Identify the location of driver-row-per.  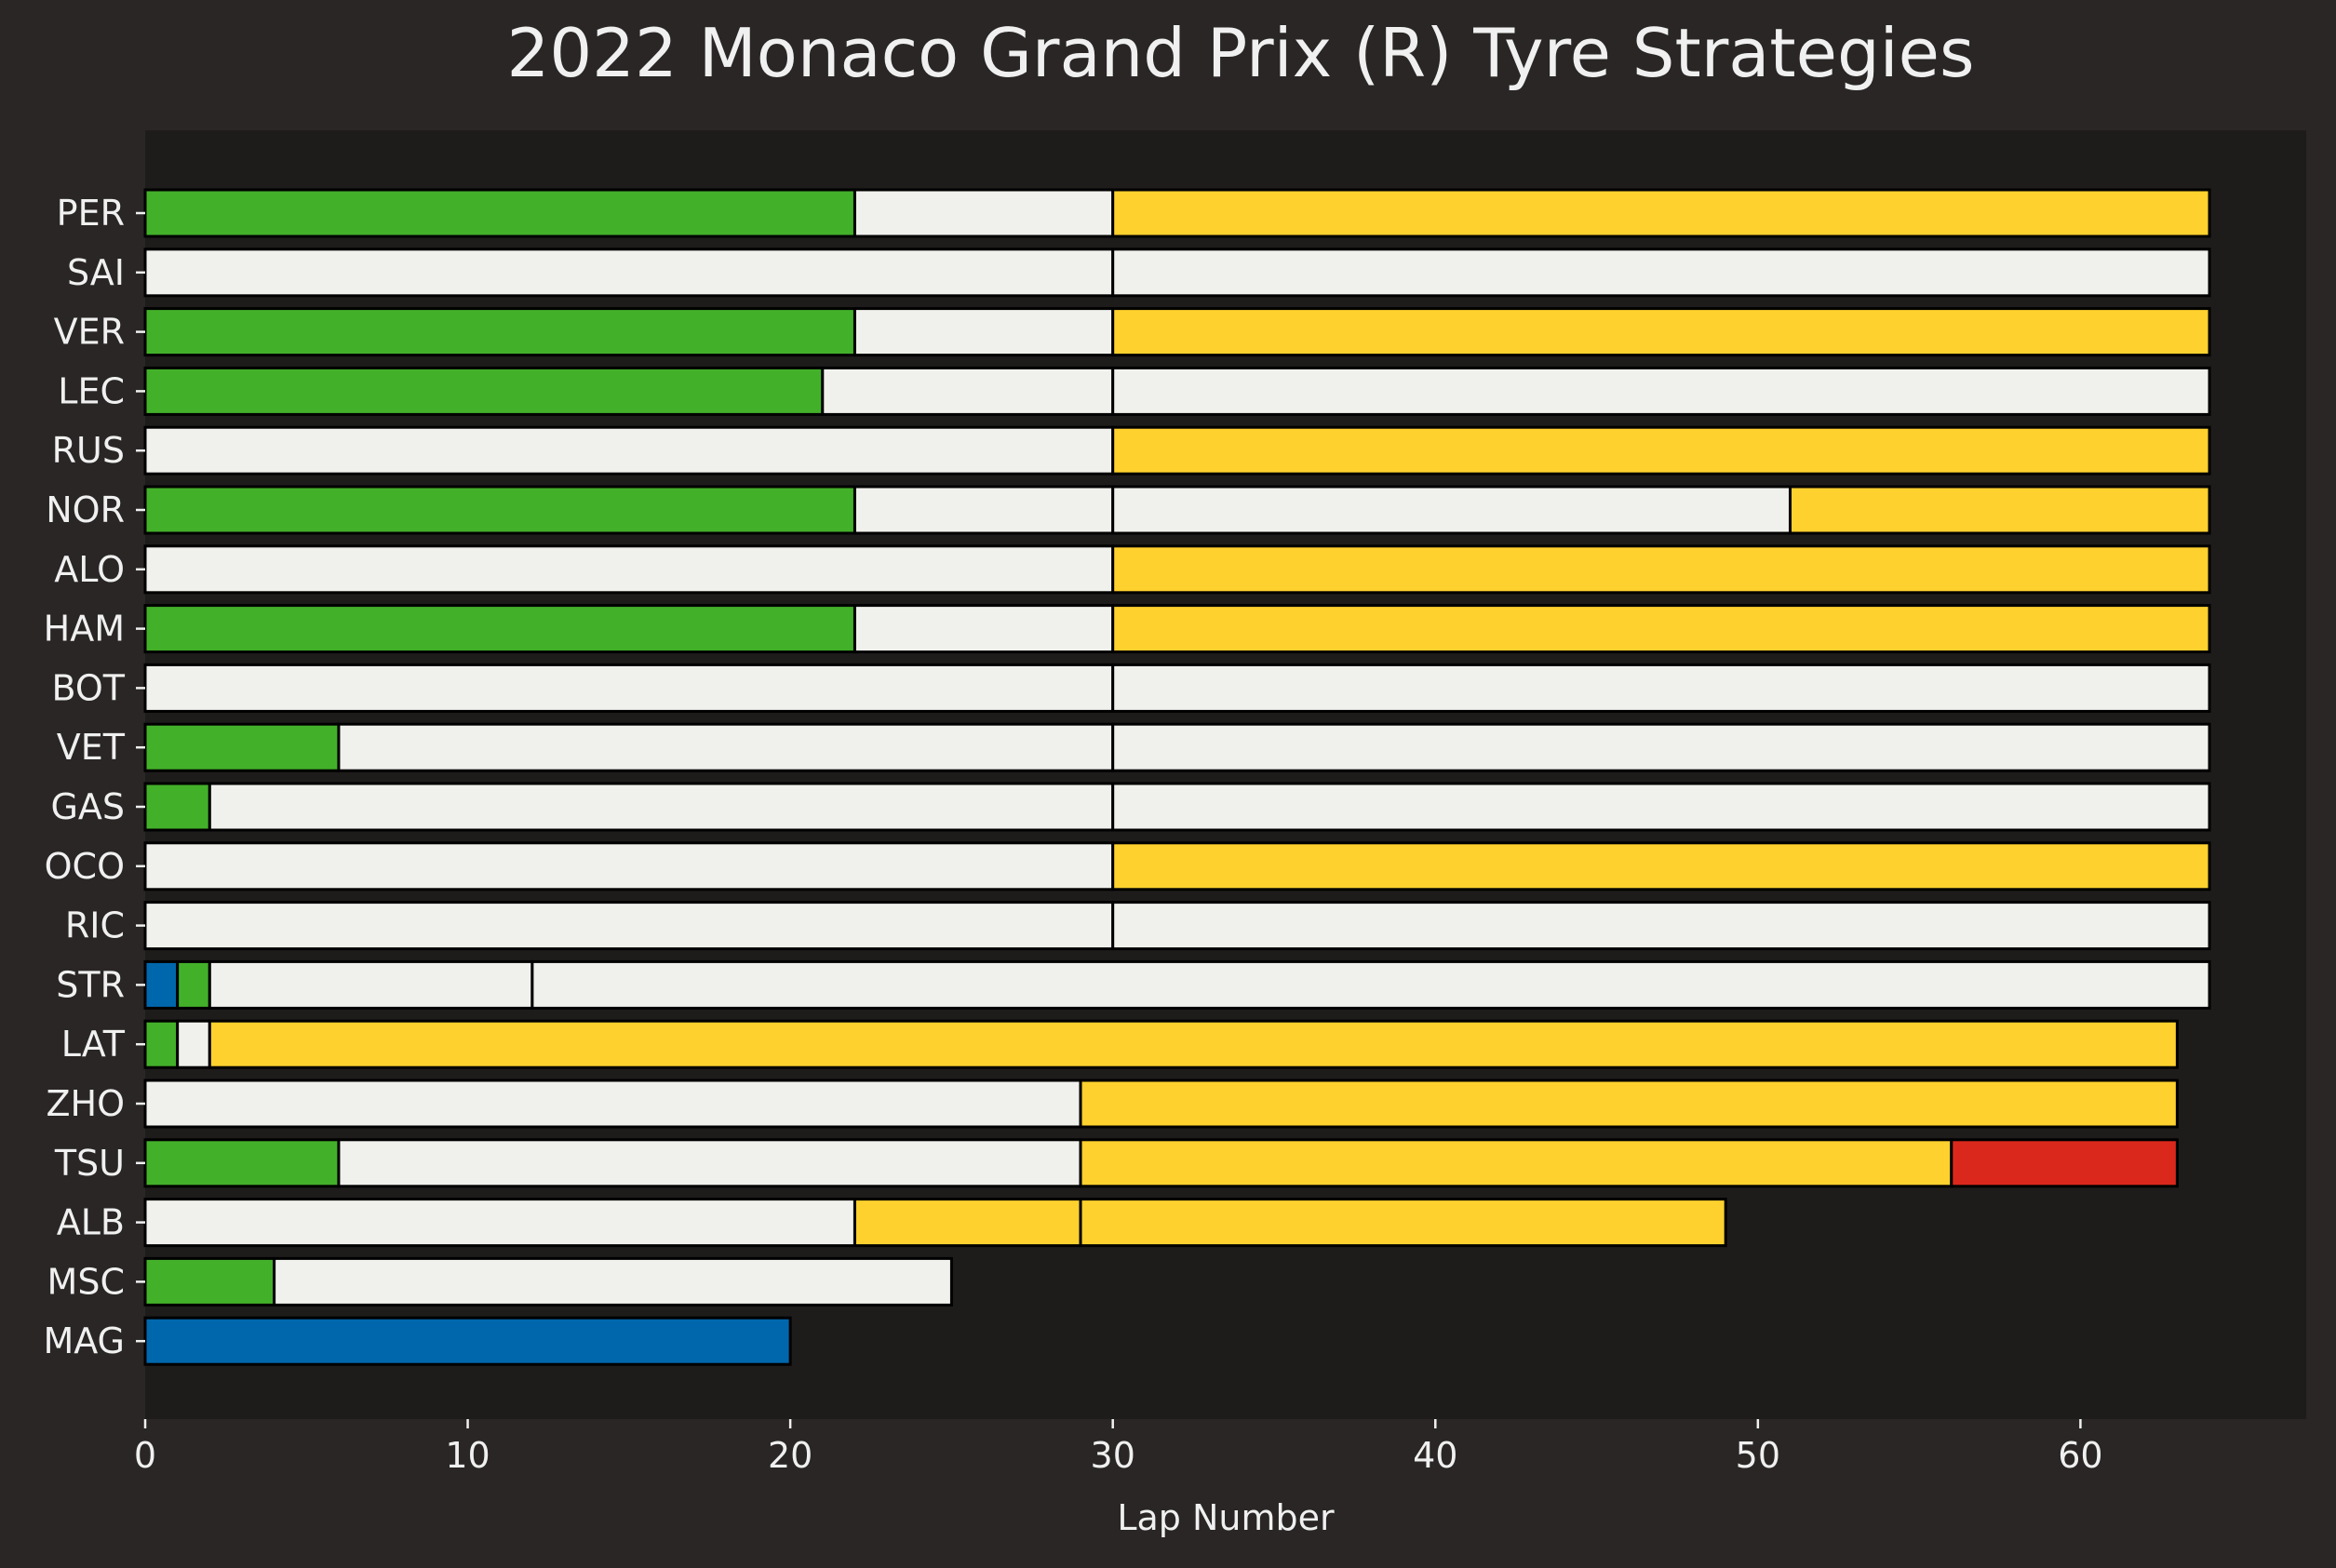
(1177, 213).